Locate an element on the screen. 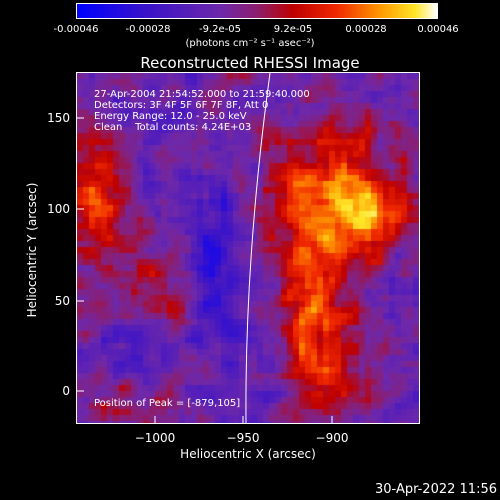 This screenshot has height=500, width=500. time-range-text: 27-Apr-2004 21:54:52.000 to 21:59:40.000 is located at coordinates (202, 94).